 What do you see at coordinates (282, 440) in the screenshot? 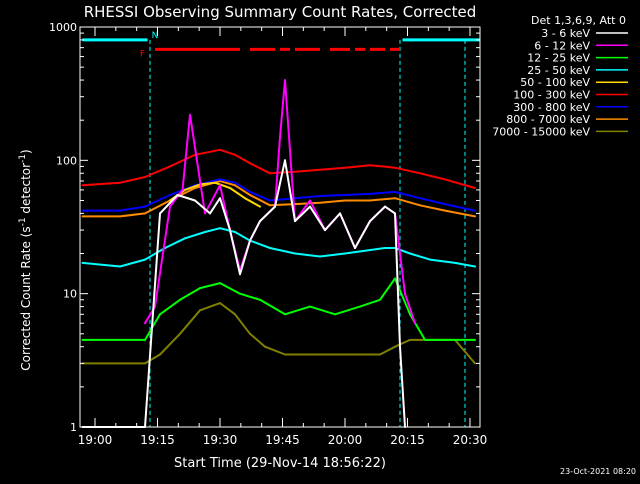
I see `x-tick-label: 19:45` at bounding box center [282, 440].